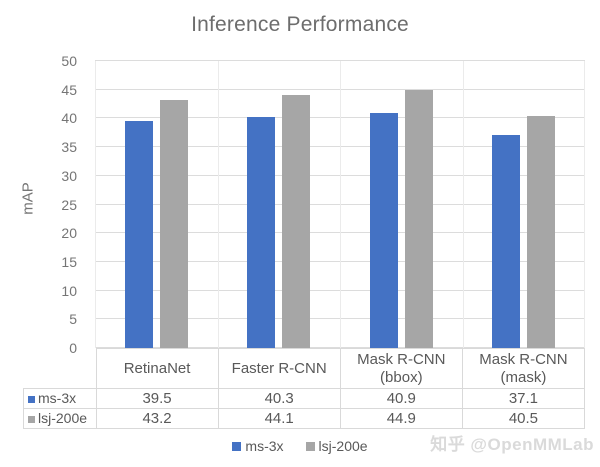 The height and width of the screenshot is (467, 600). What do you see at coordinates (138, 234) in the screenshot?
I see `bar-ms-3x-retinanet` at bounding box center [138, 234].